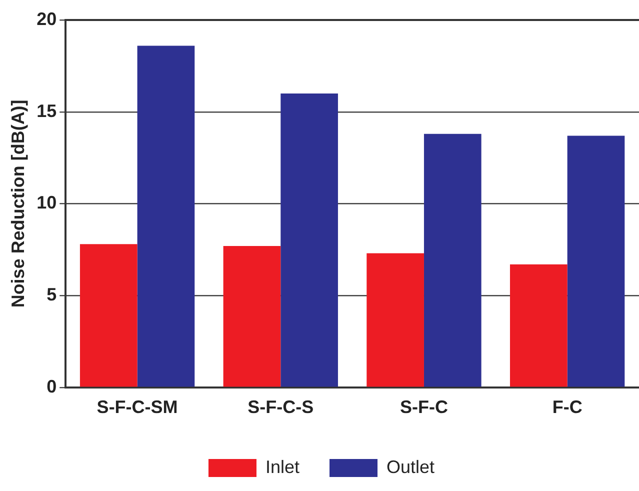  What do you see at coordinates (567, 407) in the screenshot?
I see `x-tick-label: F-C` at bounding box center [567, 407].